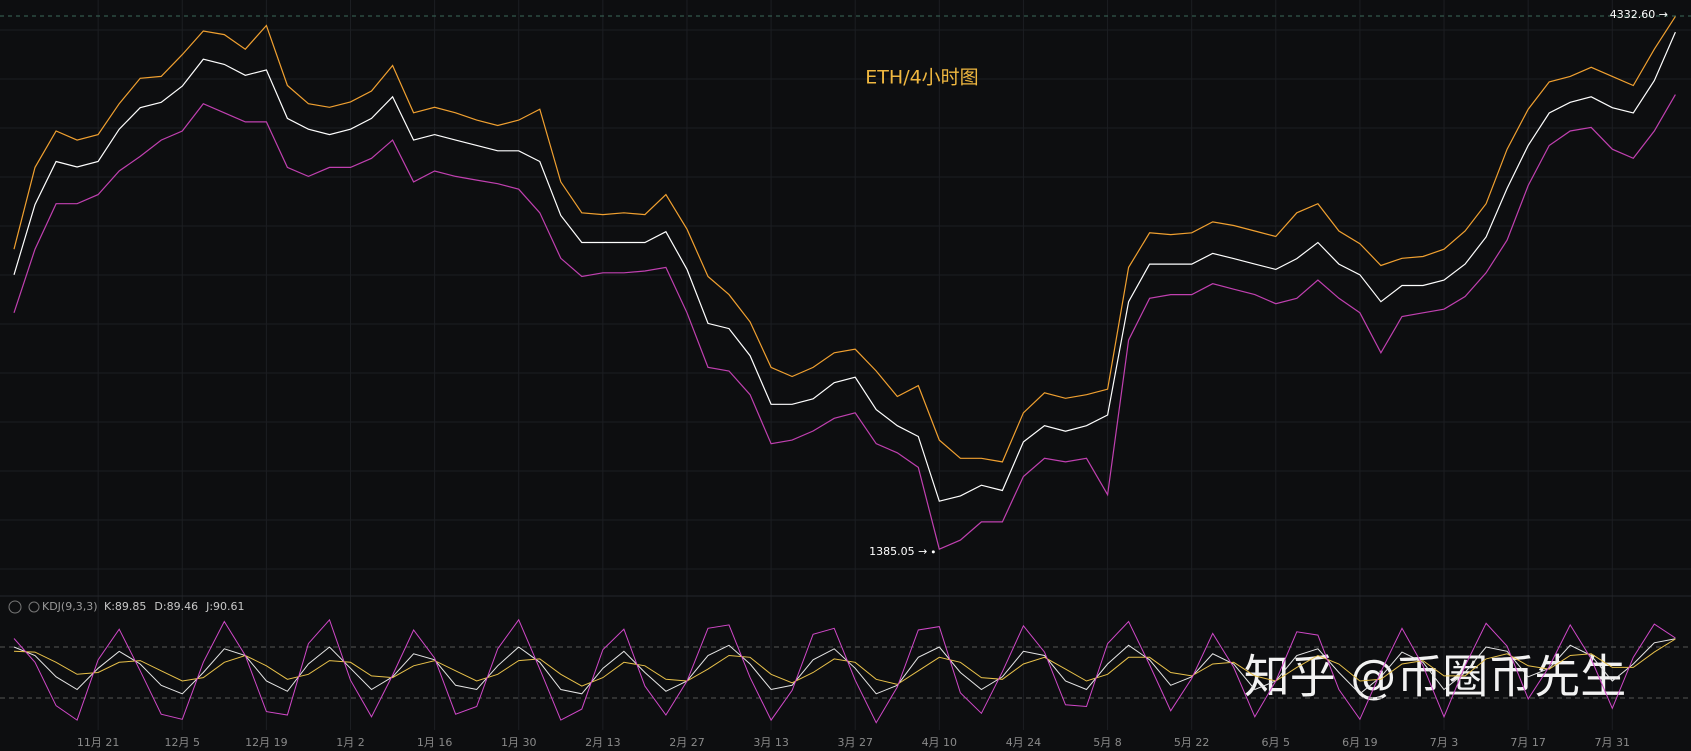 The width and height of the screenshot is (1691, 751). I want to click on chart-title: ETH/4小时图, so click(921, 78).